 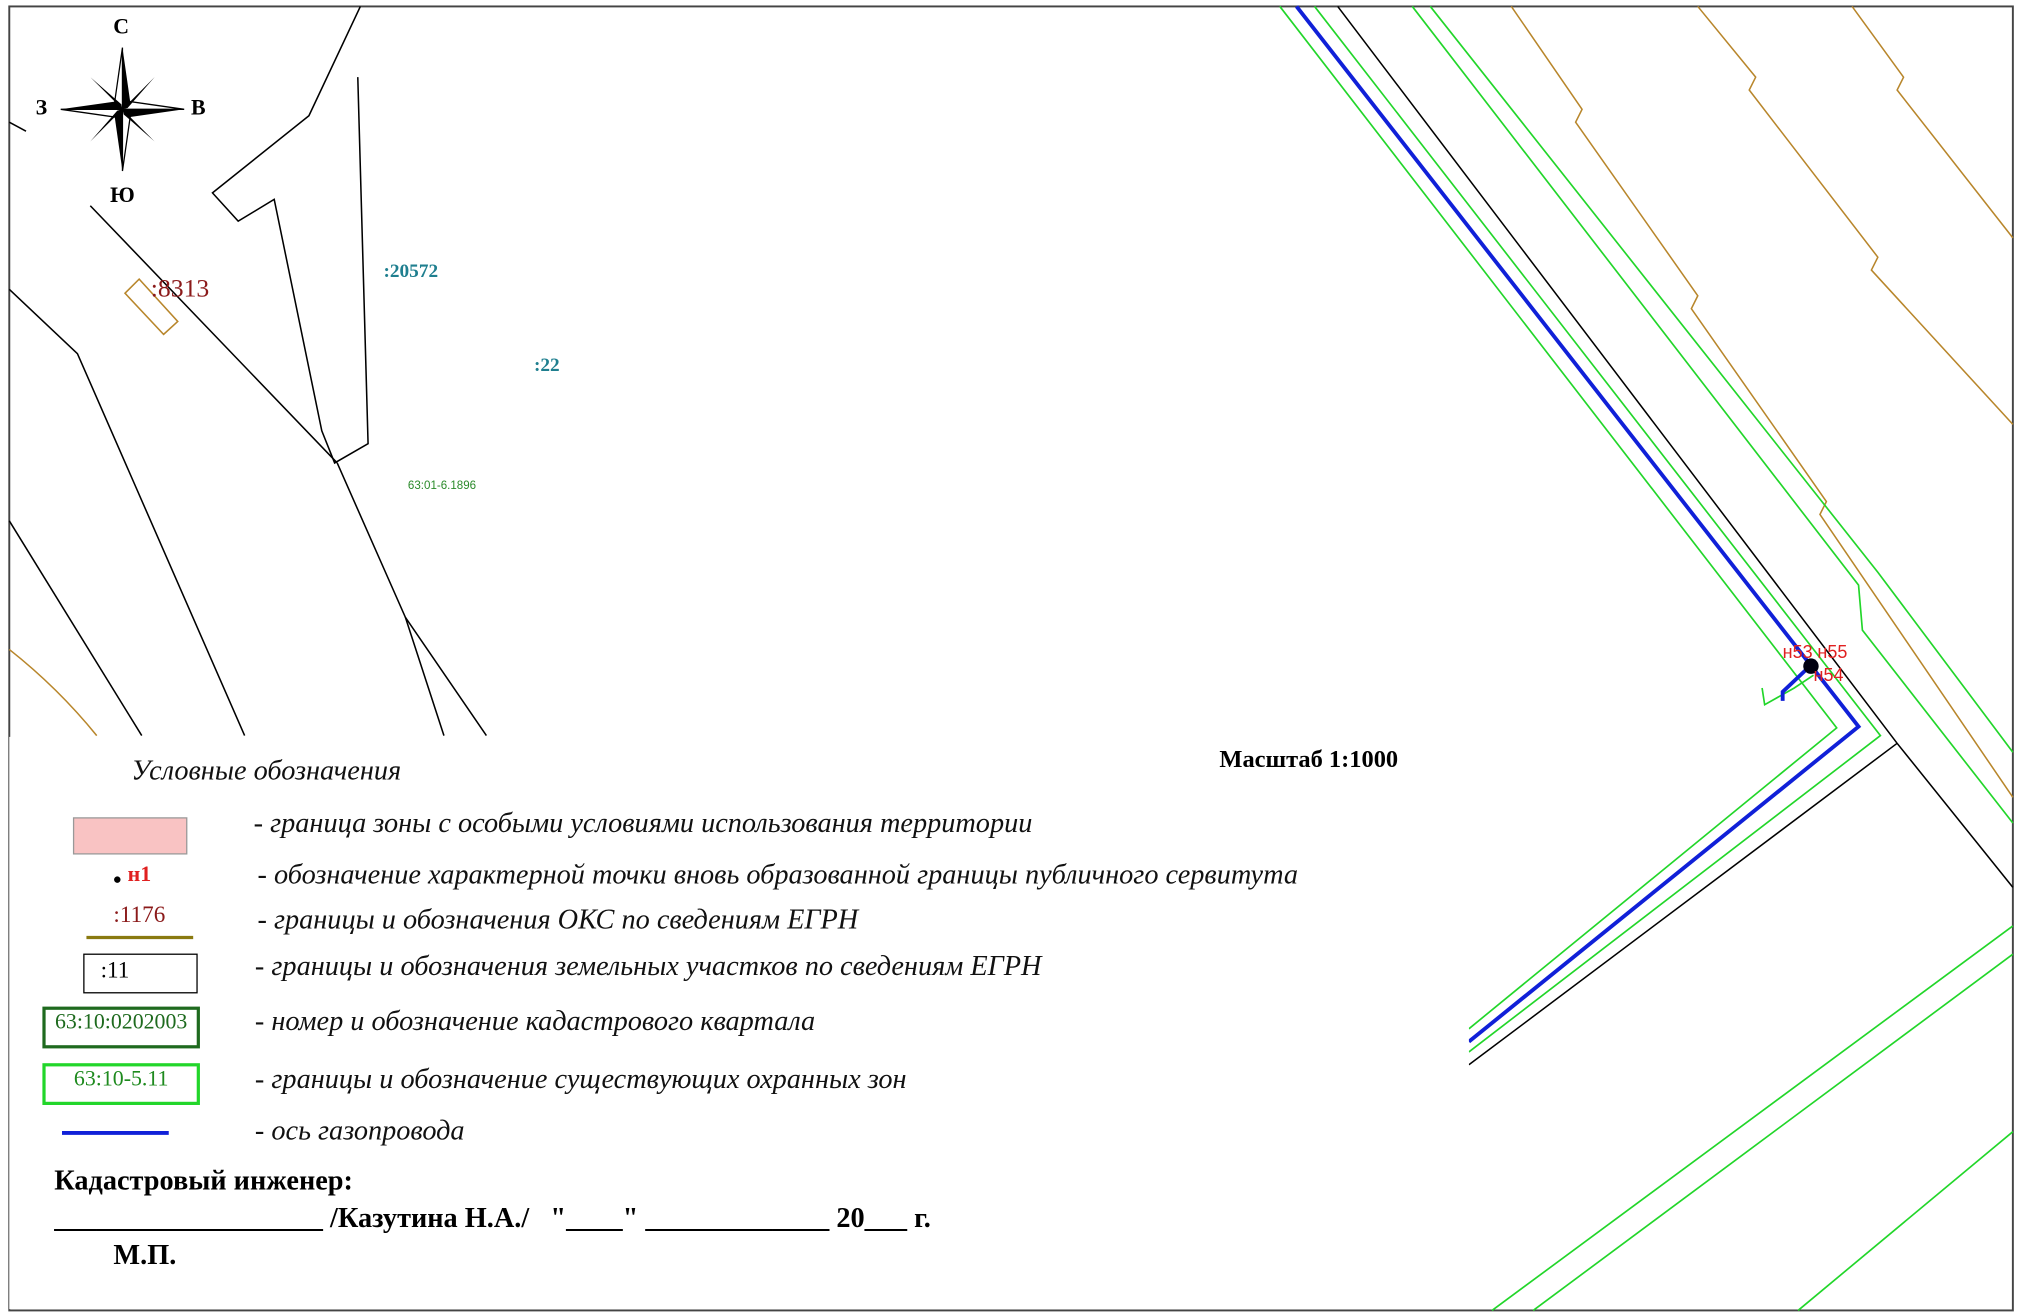 I want to click on legend-sample: н1, so click(x=140, y=874).